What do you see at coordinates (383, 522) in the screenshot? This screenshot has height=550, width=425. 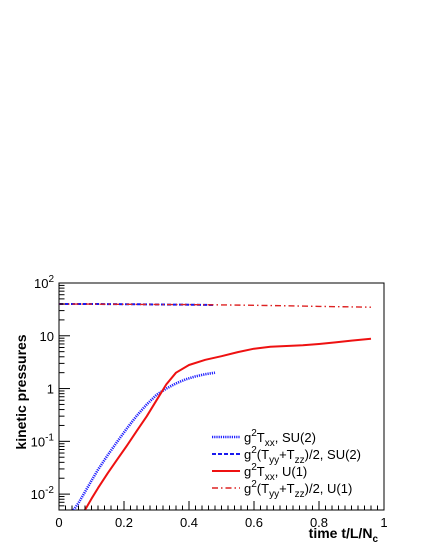 I see `x-tick-label: 1` at bounding box center [383, 522].